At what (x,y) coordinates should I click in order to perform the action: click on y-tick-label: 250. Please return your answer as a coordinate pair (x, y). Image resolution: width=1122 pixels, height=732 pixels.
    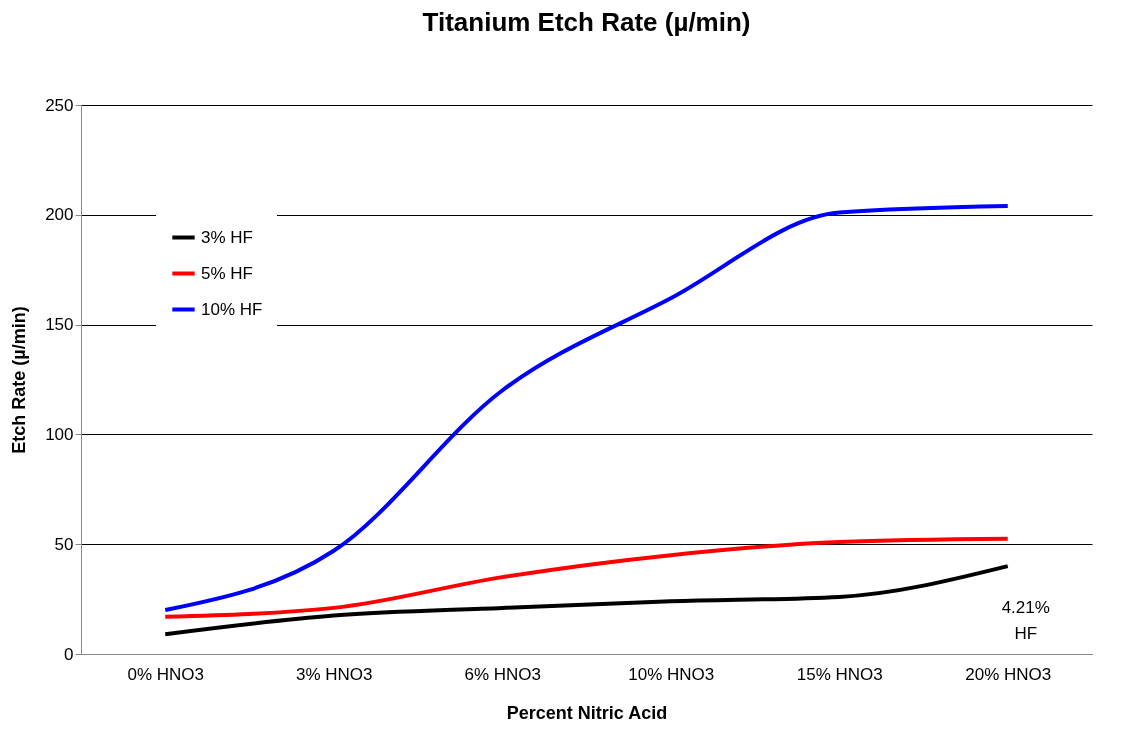
    Looking at the image, I should click on (59, 105).